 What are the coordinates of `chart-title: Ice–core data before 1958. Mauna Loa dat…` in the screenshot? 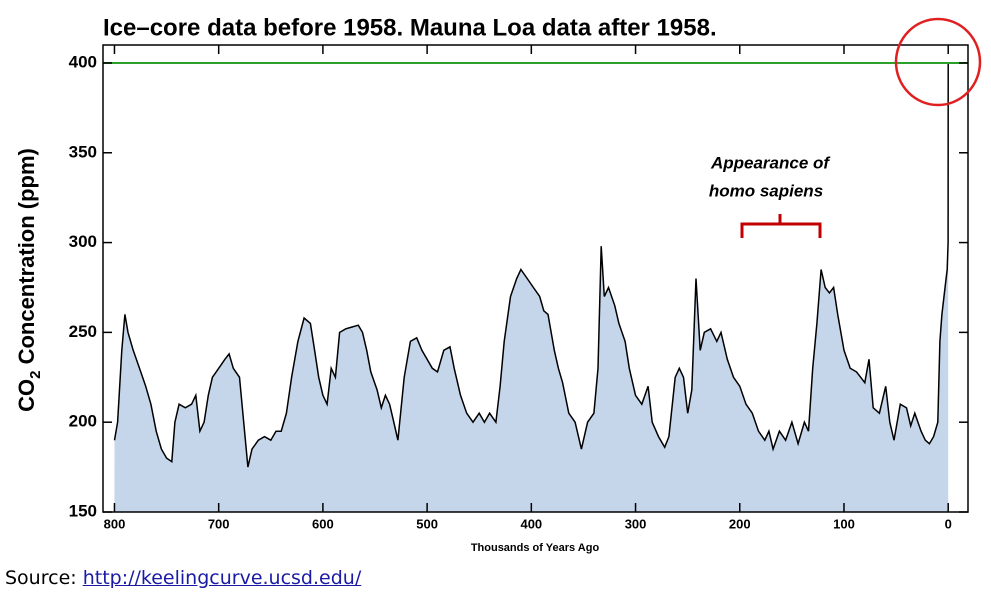 It's located at (410, 27).